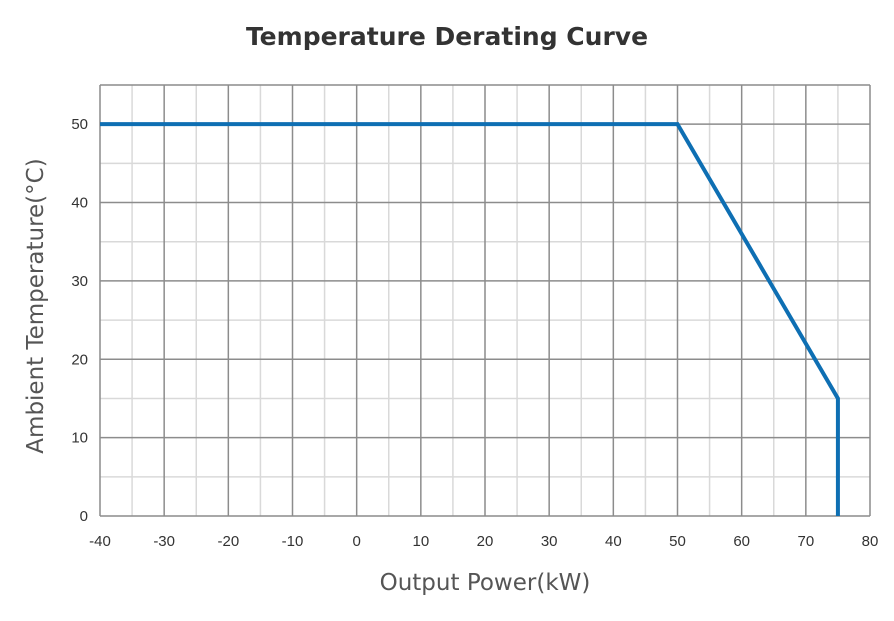 Image resolution: width=894 pixels, height=621 pixels. I want to click on x-tick-label: 80, so click(870, 541).